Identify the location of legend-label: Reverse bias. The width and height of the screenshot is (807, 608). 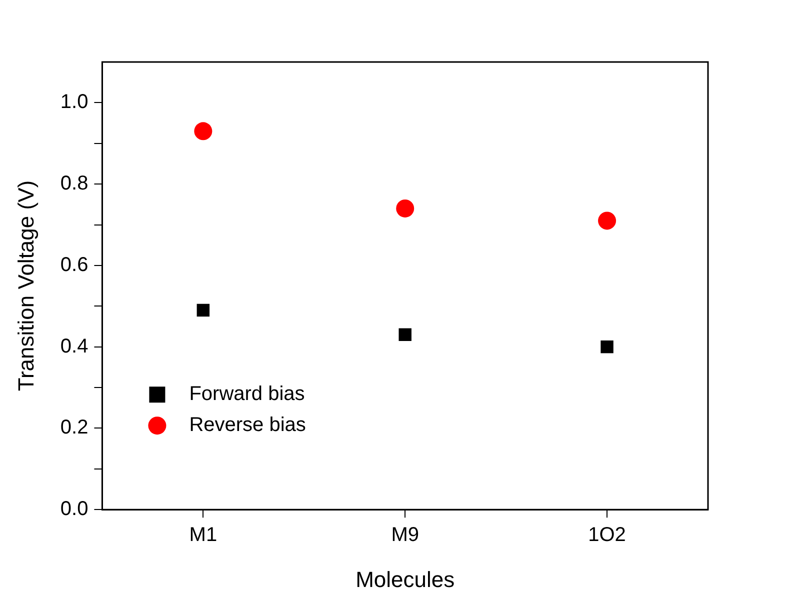
(247, 425).